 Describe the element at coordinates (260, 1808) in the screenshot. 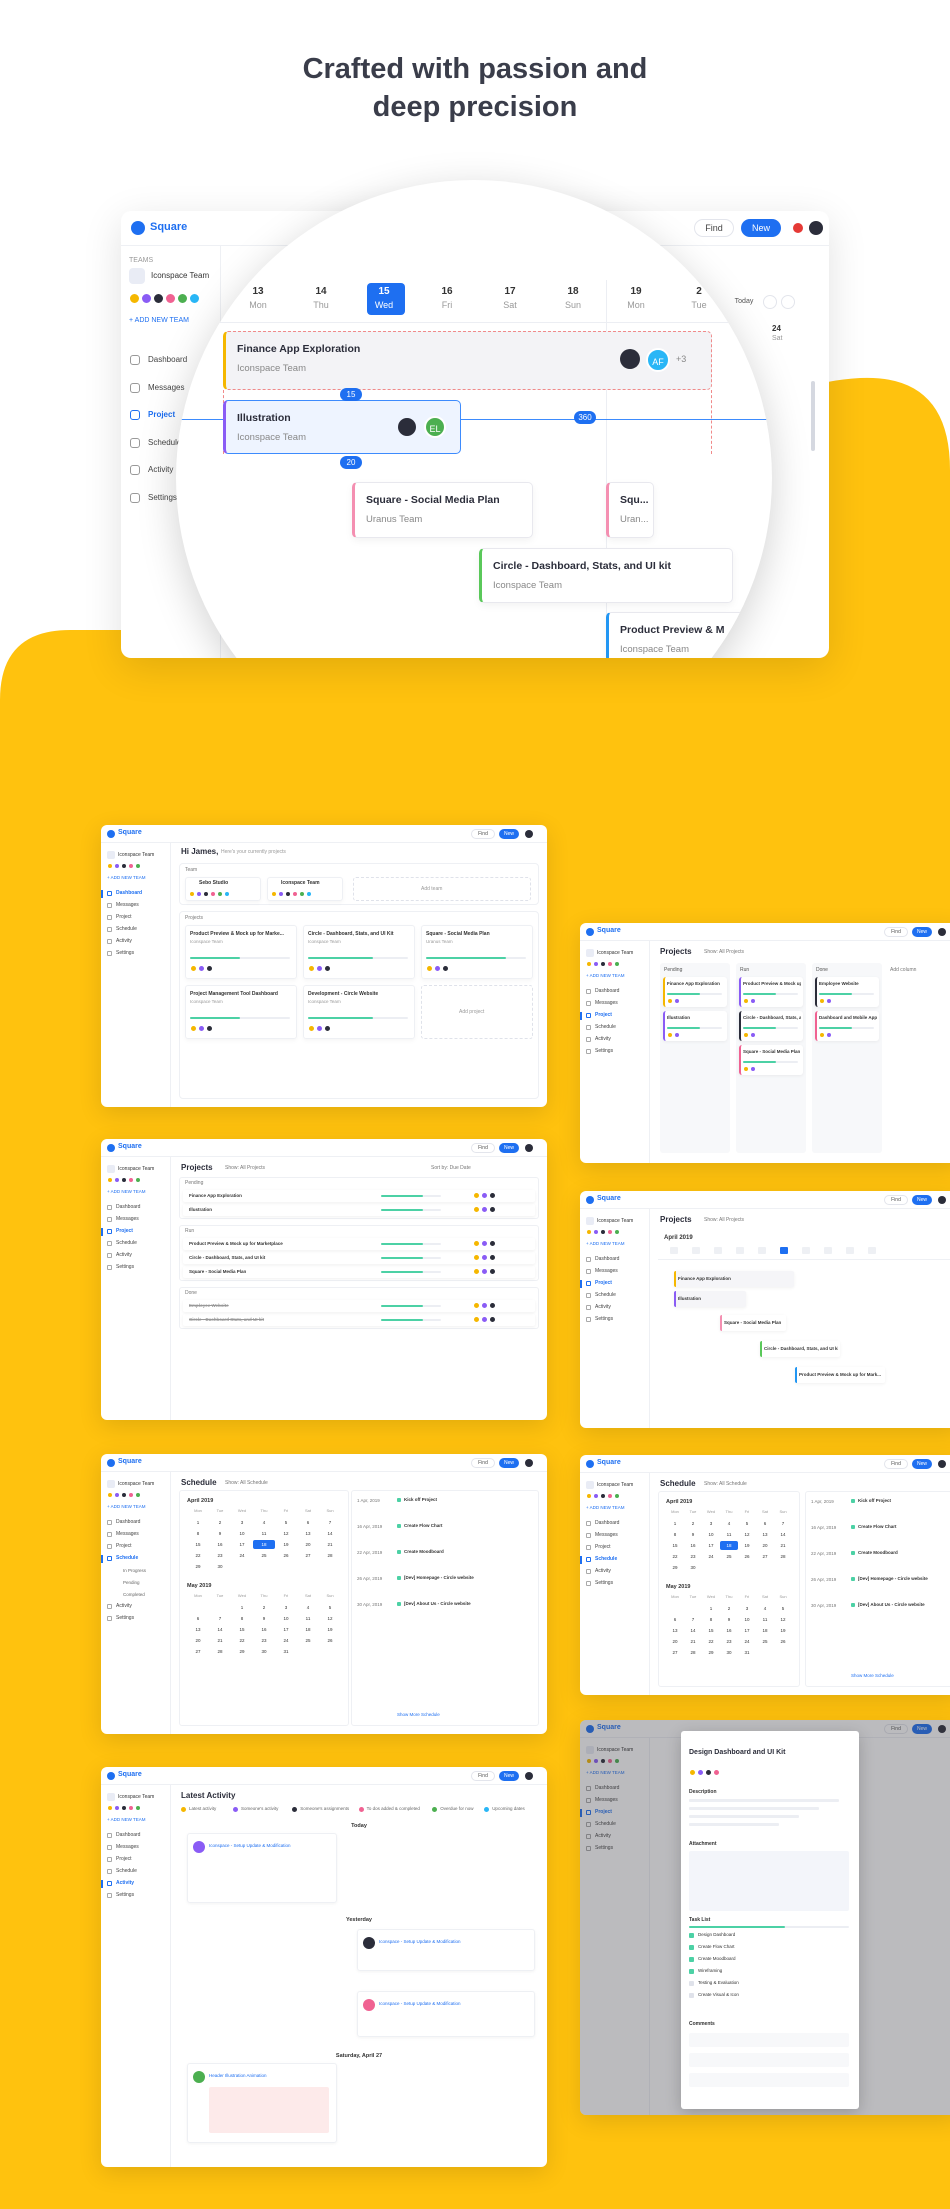

I see `filter-chip: Someone's activity` at that location.